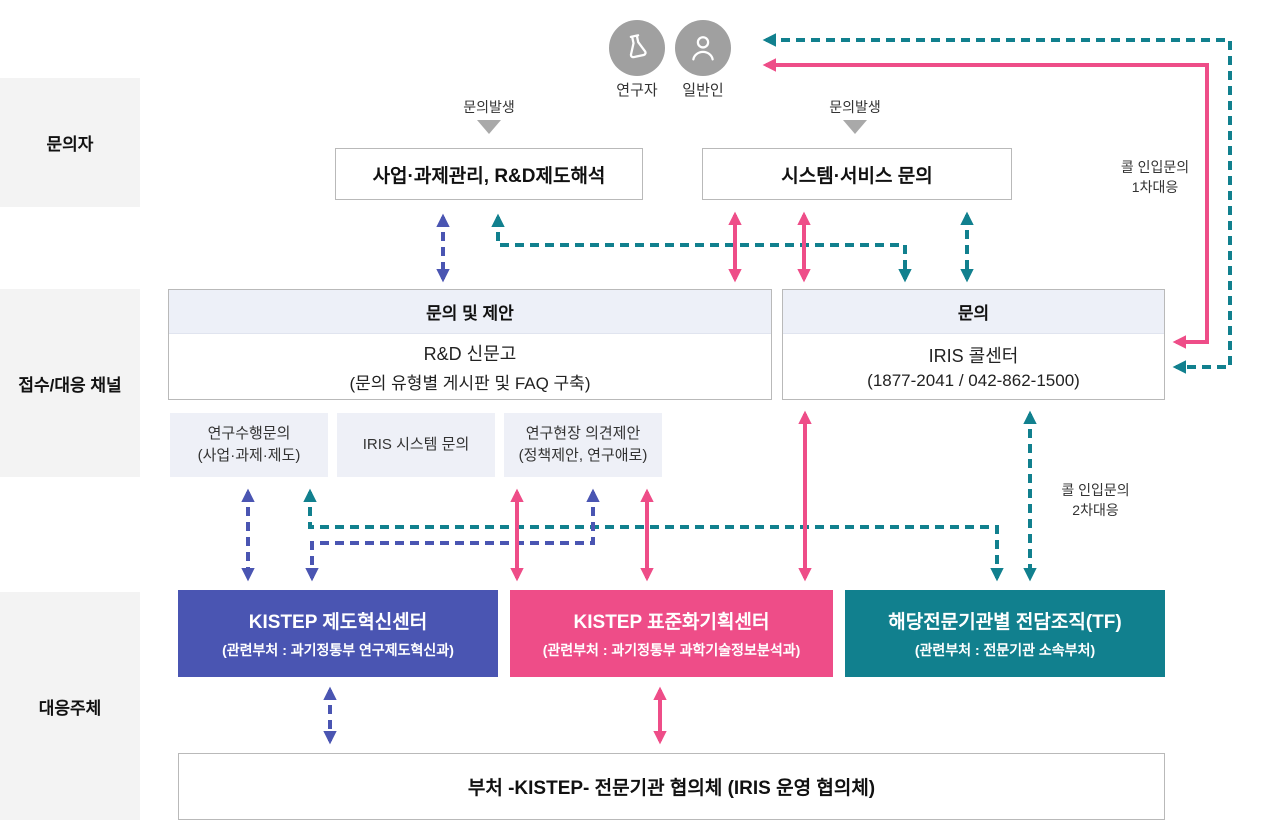 The height and width of the screenshot is (840, 1280). I want to click on call-second-response-label: 콜 인입문의 2차대응, so click(1095, 500).